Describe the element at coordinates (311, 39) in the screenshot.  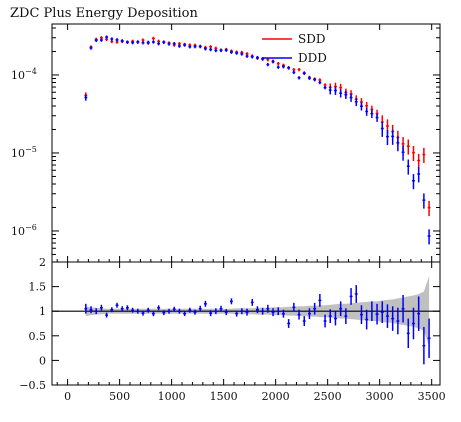
I see `legend-label-sdd: SDD` at that location.